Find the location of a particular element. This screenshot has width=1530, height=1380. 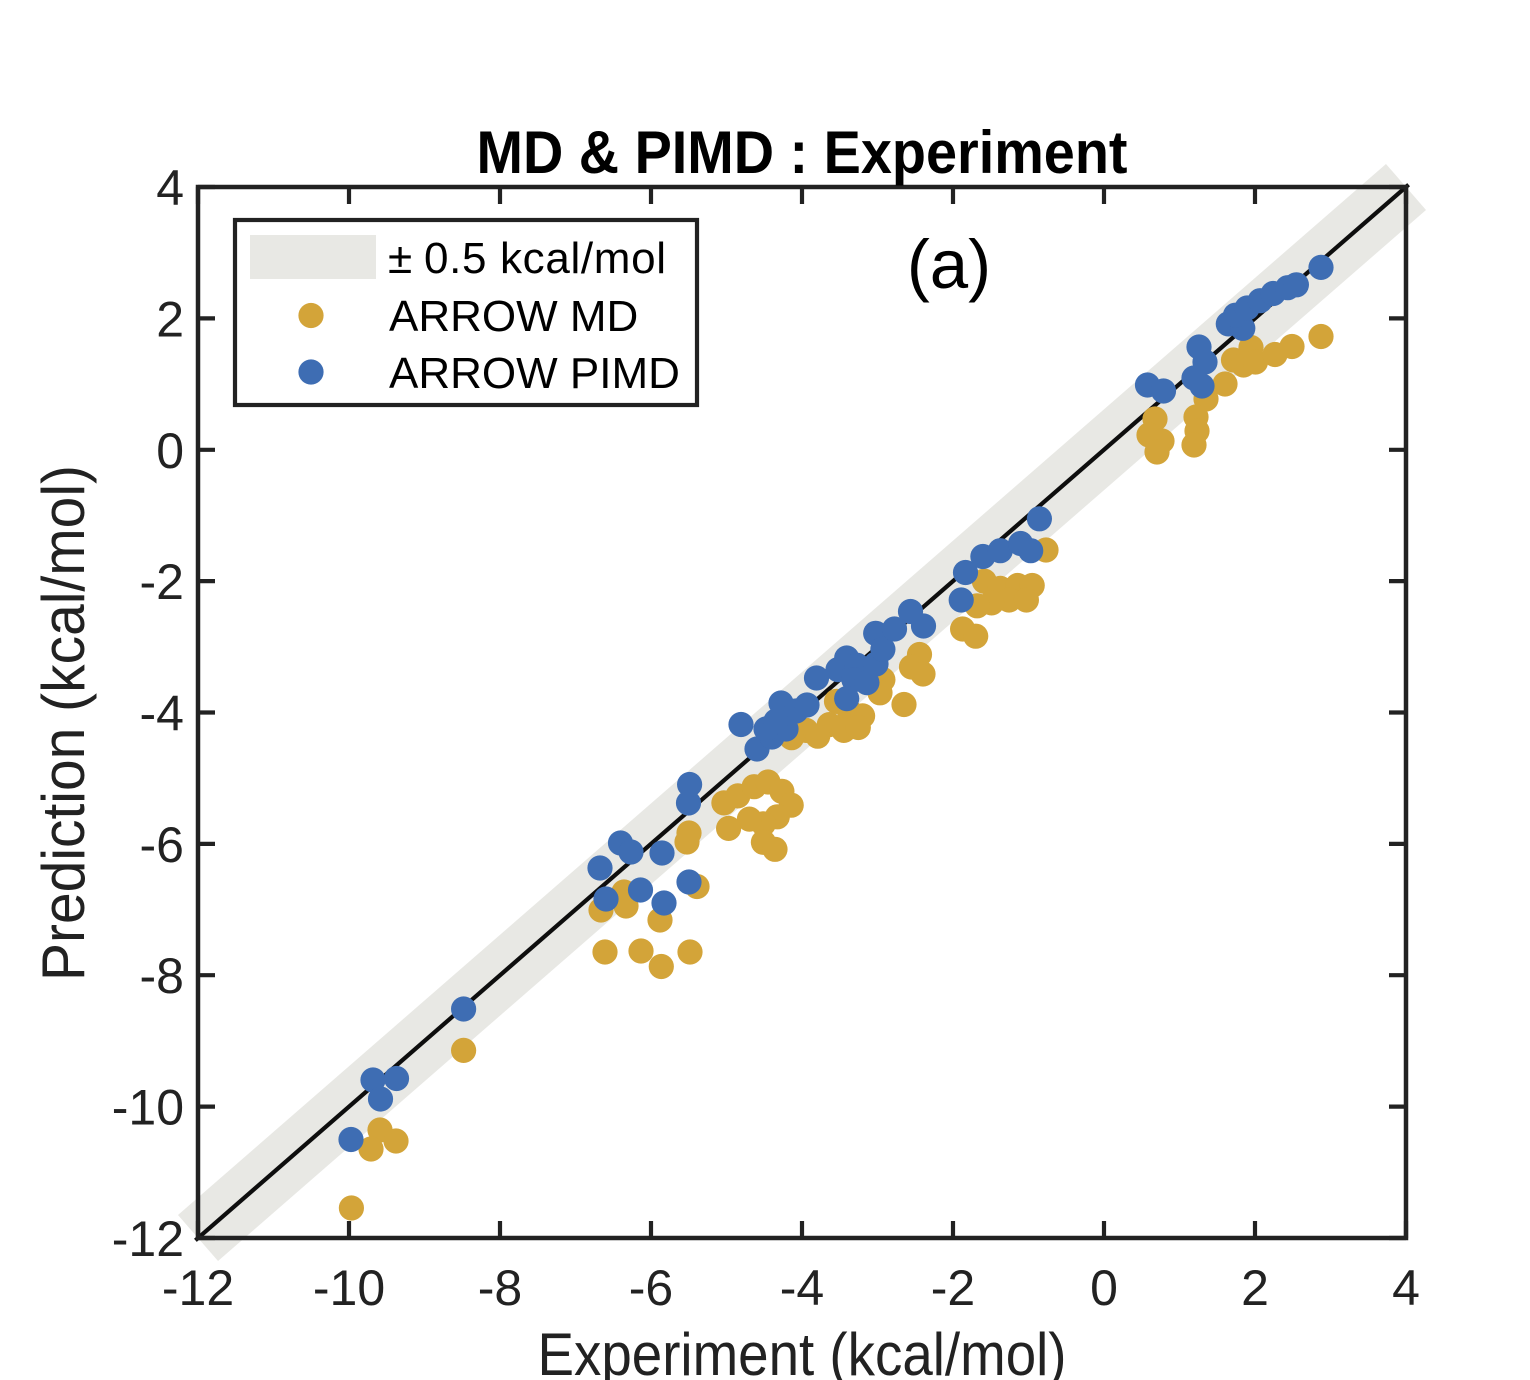

svg-text: (a) is located at coordinates (949, 264).